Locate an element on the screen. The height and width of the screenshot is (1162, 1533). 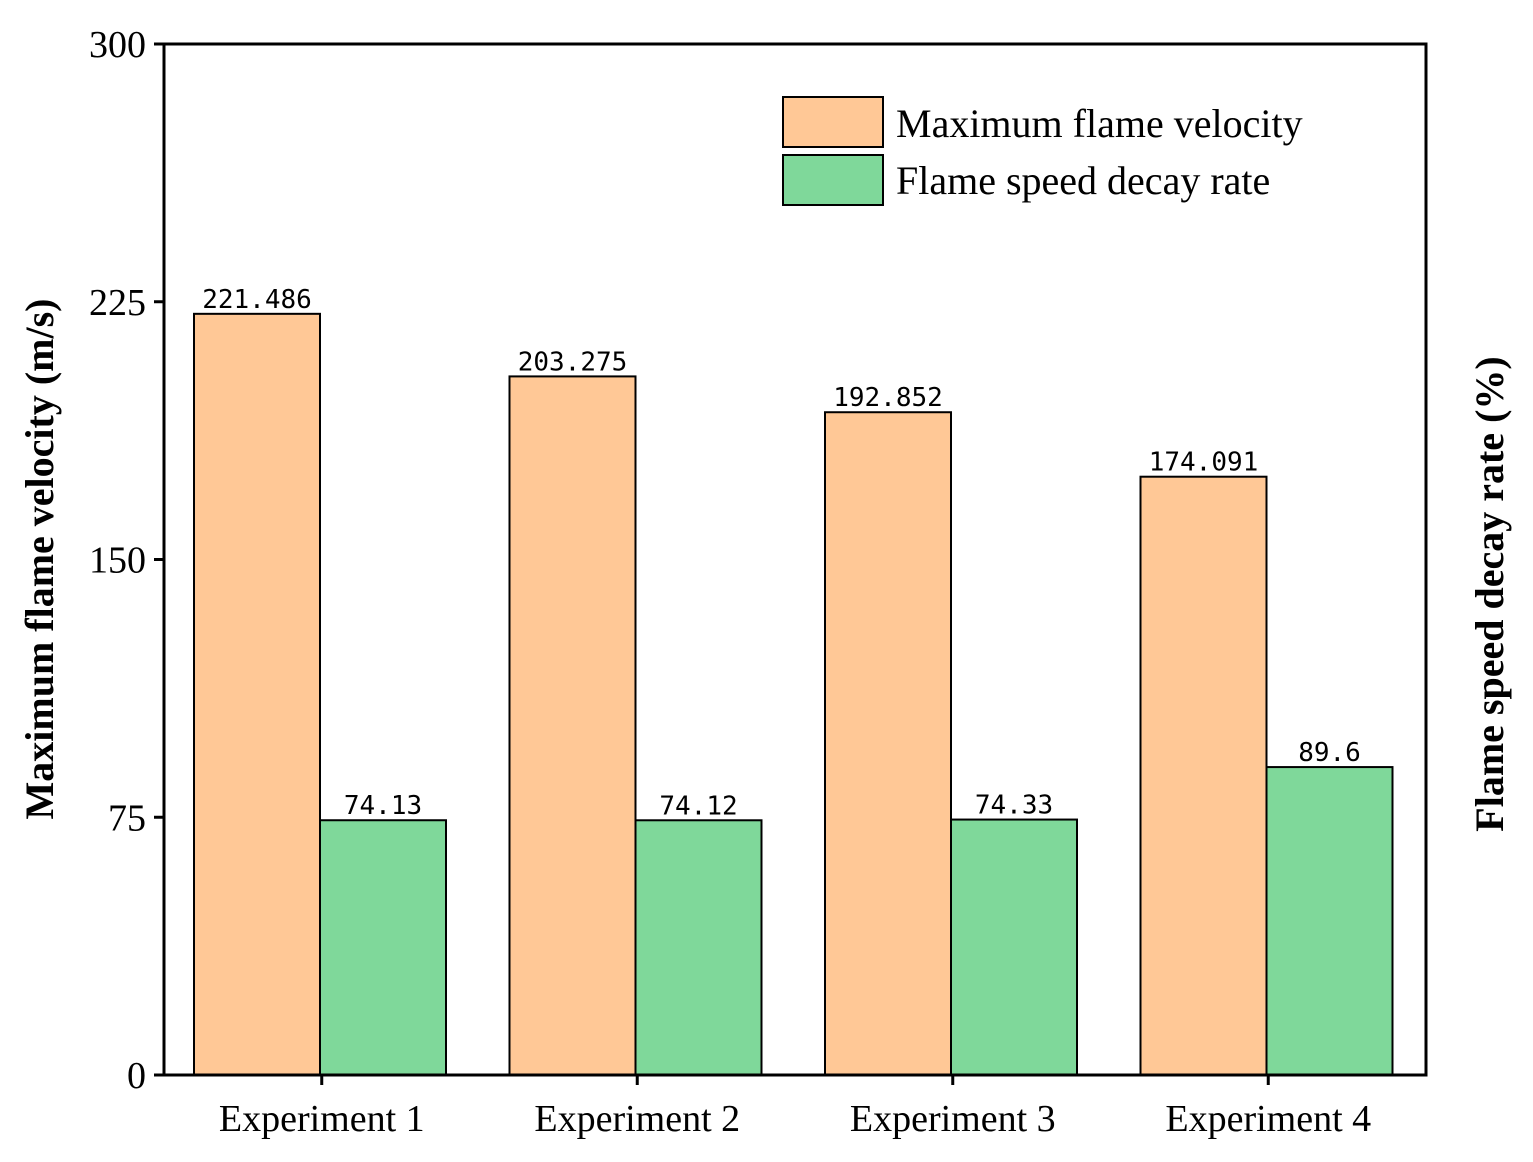
data-label-max-velocity-2: 203.275 is located at coordinates (573, 362).